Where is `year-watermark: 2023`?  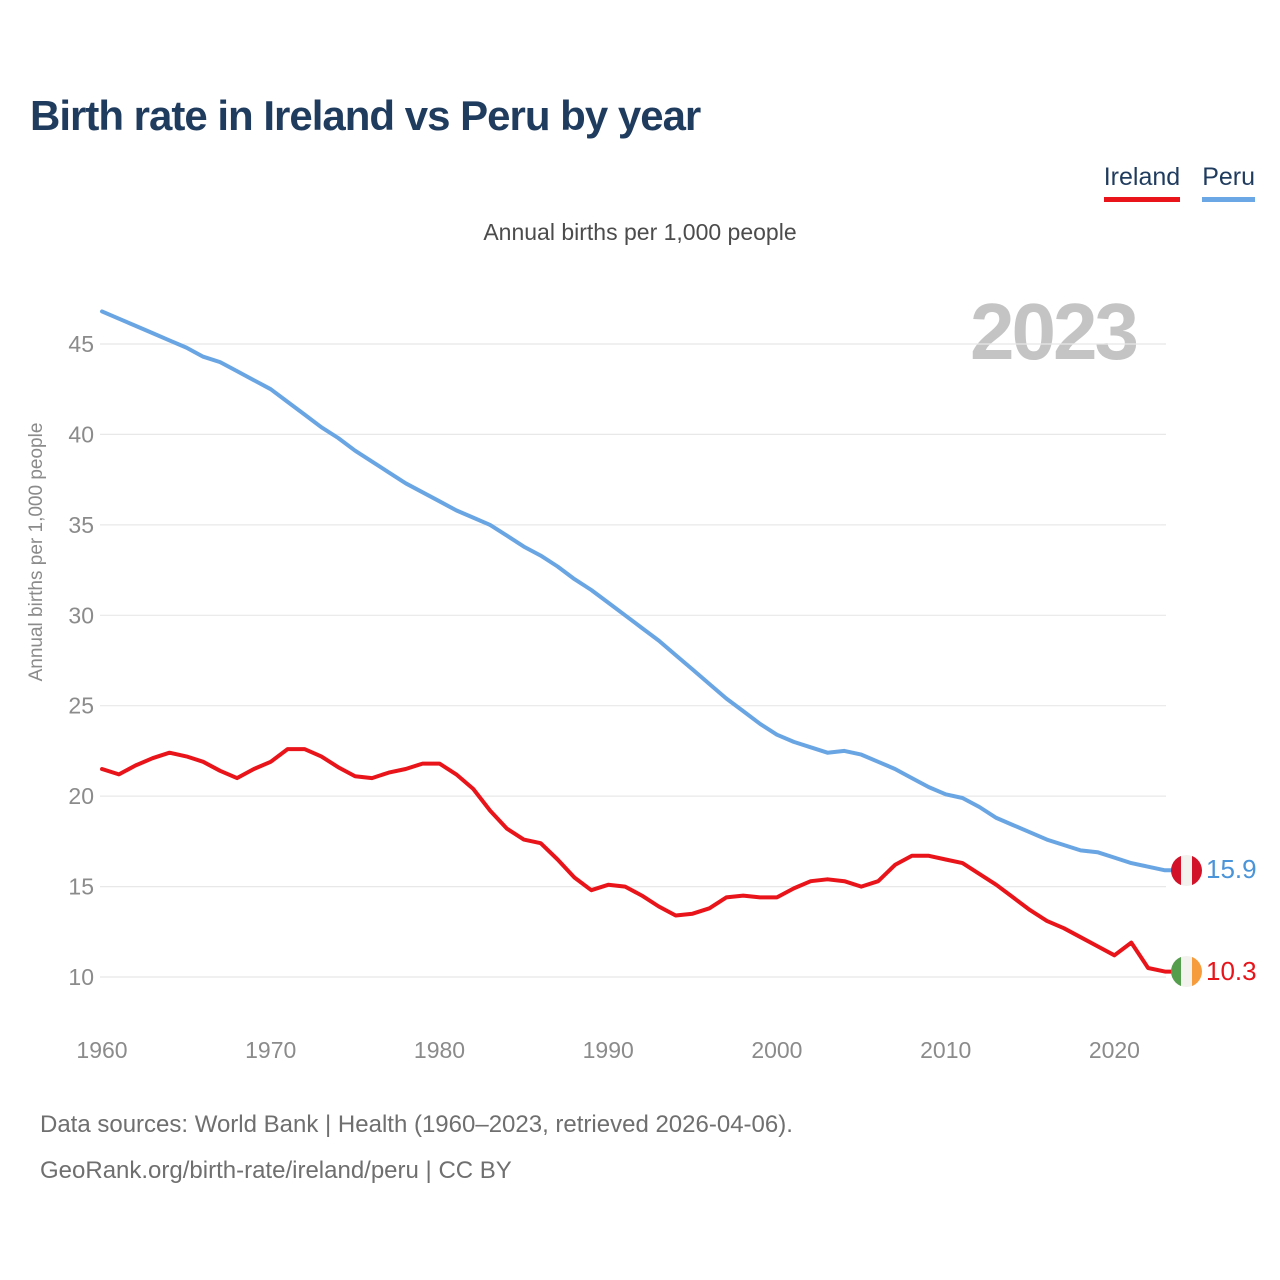 year-watermark: 2023 is located at coordinates (1054, 331).